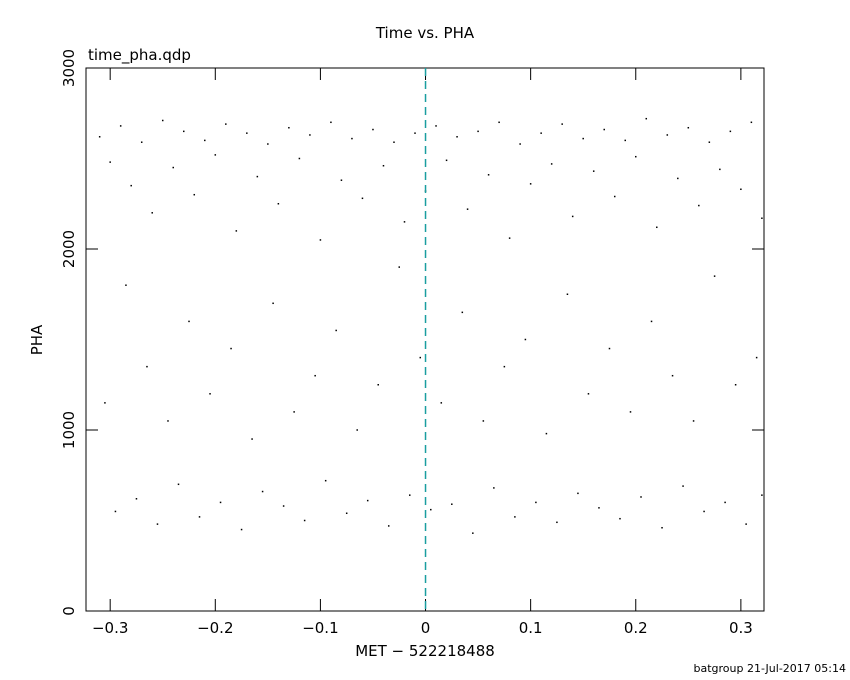  Describe the element at coordinates (636, 628) in the screenshot. I see `x-tick-label: 0.2` at that location.